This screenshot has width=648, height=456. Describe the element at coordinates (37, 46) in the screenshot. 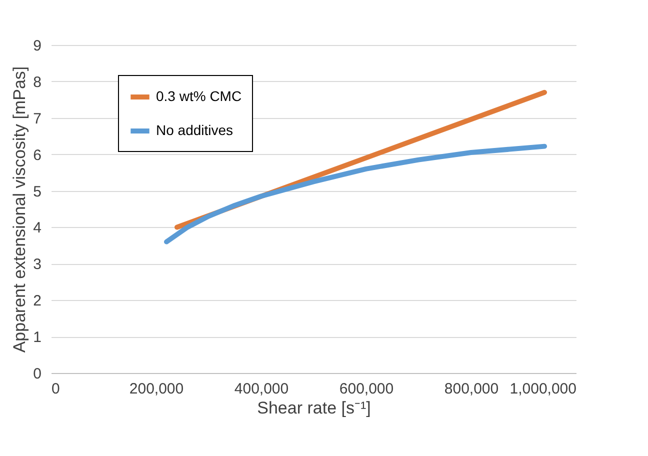

I see `y-tick-label: 9` at that location.